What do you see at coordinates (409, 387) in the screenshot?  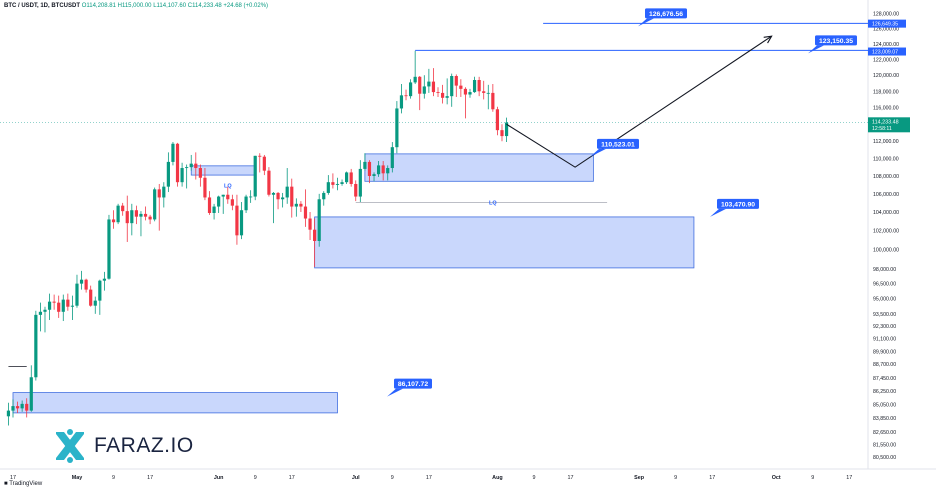 I see `zone-callout-2: 86,107.72` at bounding box center [409, 387].